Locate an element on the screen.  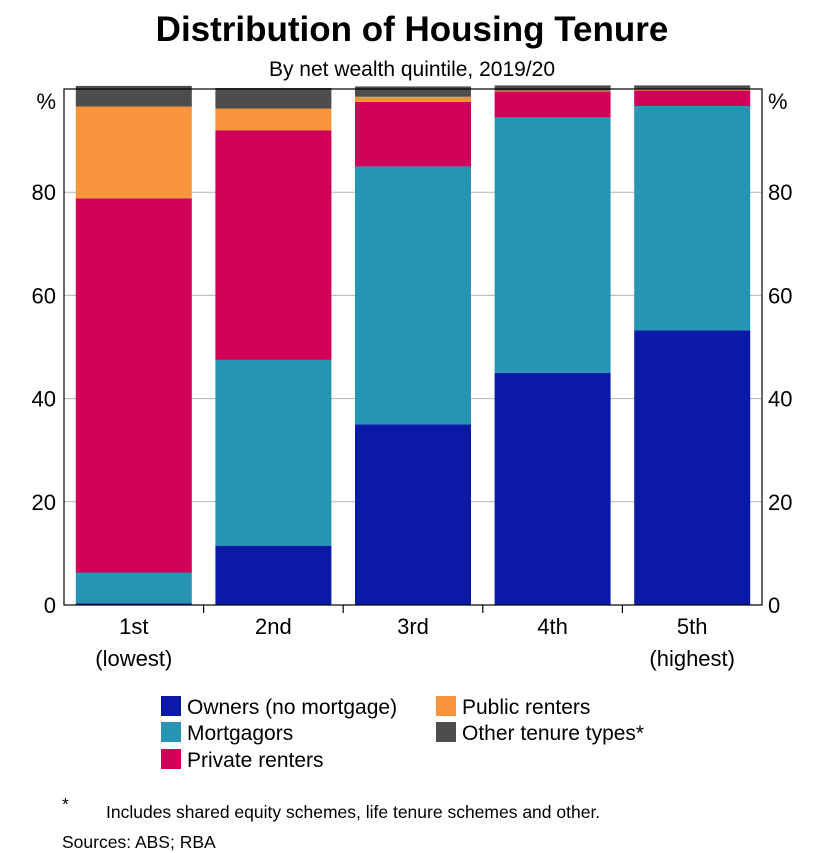
footnote-symbol: * is located at coordinates (65, 804).